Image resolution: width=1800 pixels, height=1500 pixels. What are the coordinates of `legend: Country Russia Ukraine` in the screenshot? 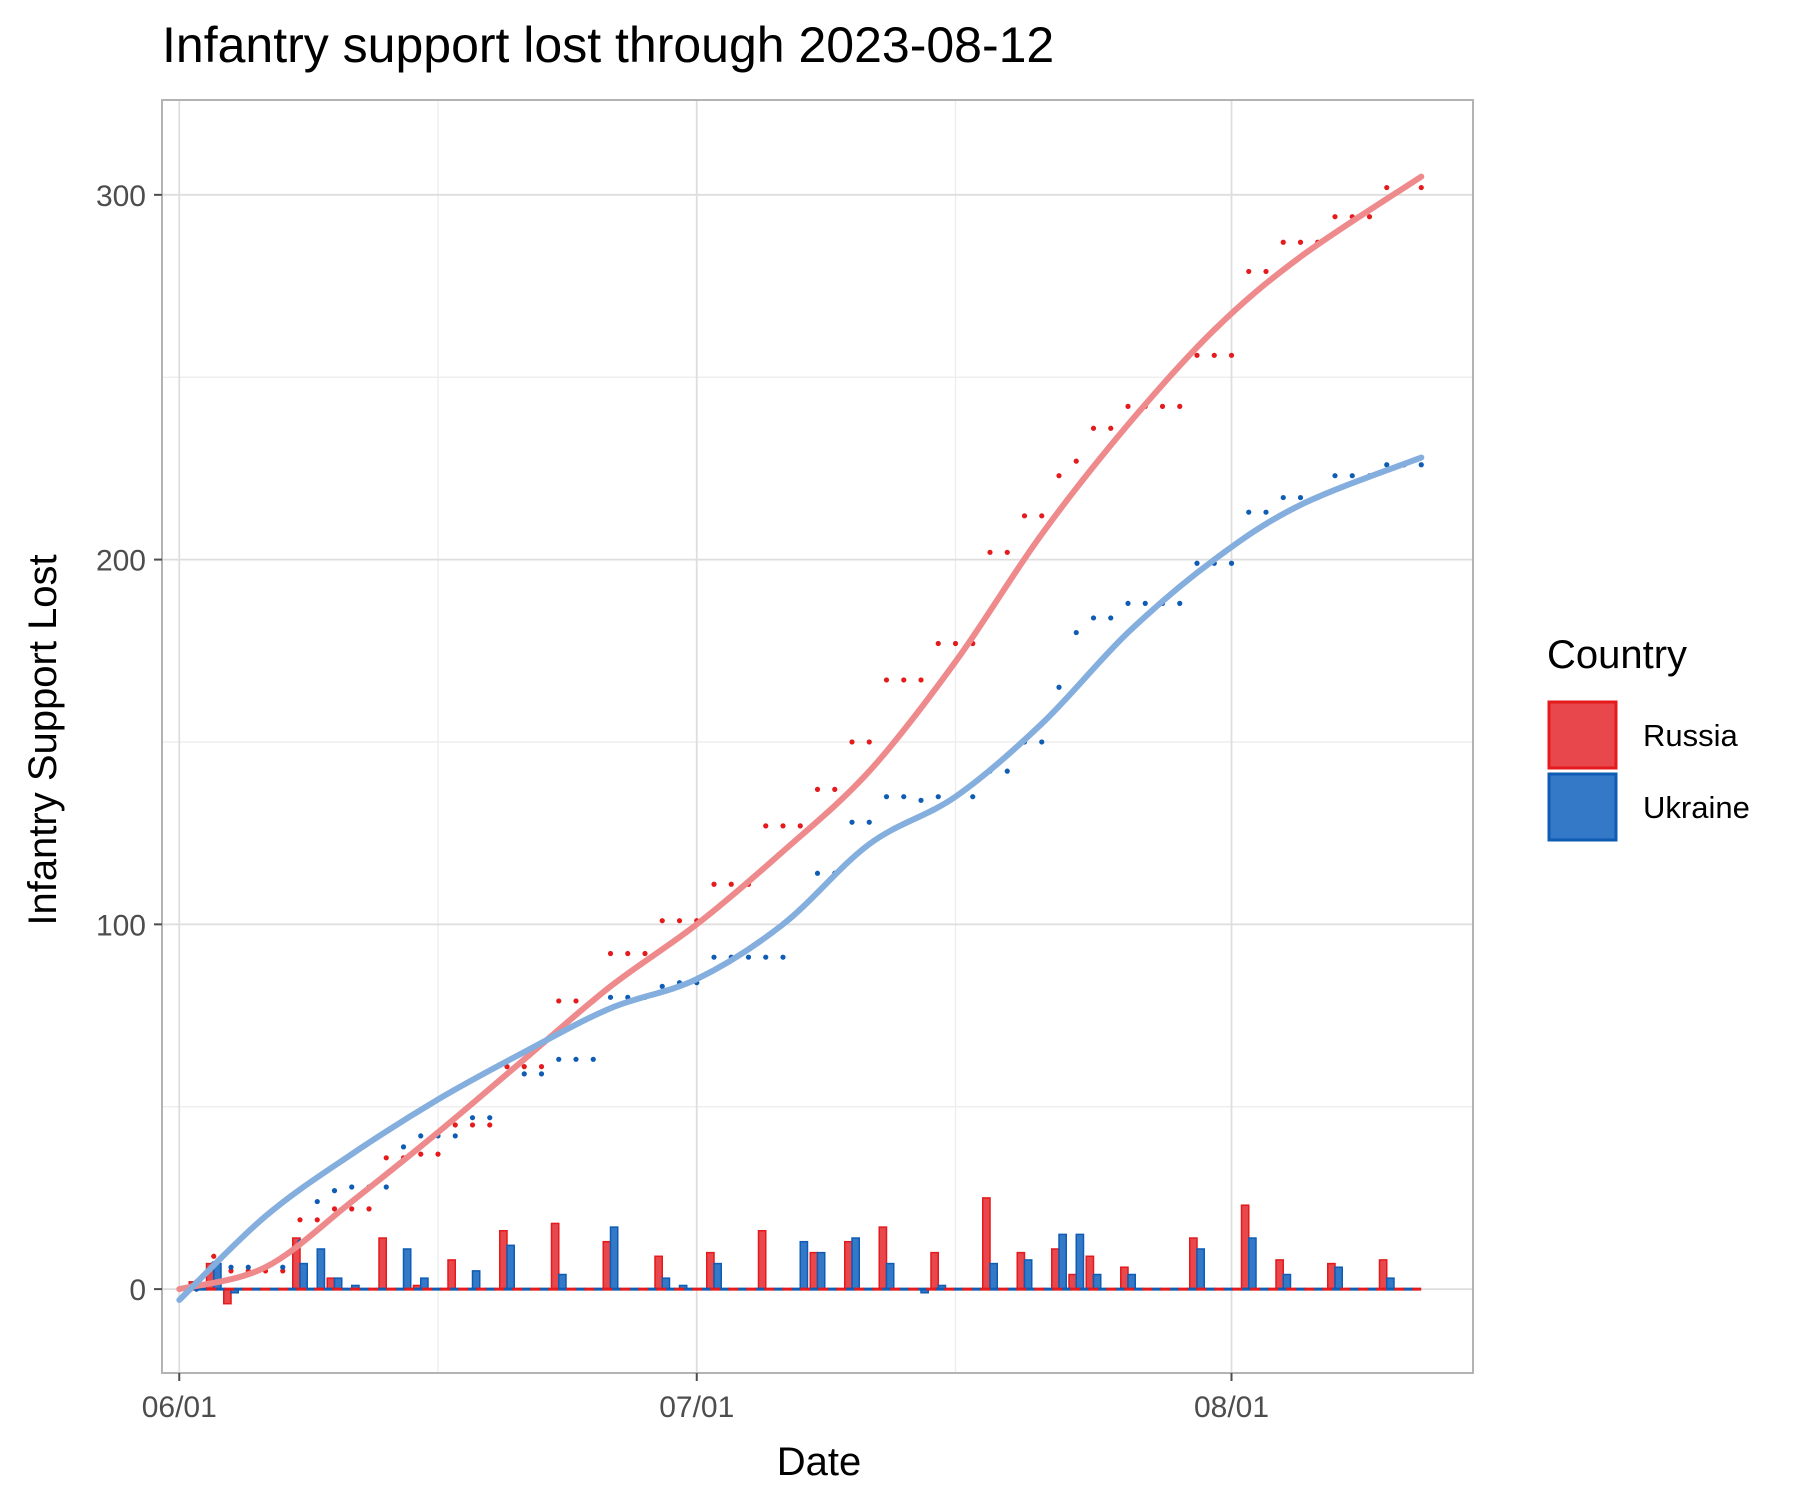 It's located at (1648, 737).